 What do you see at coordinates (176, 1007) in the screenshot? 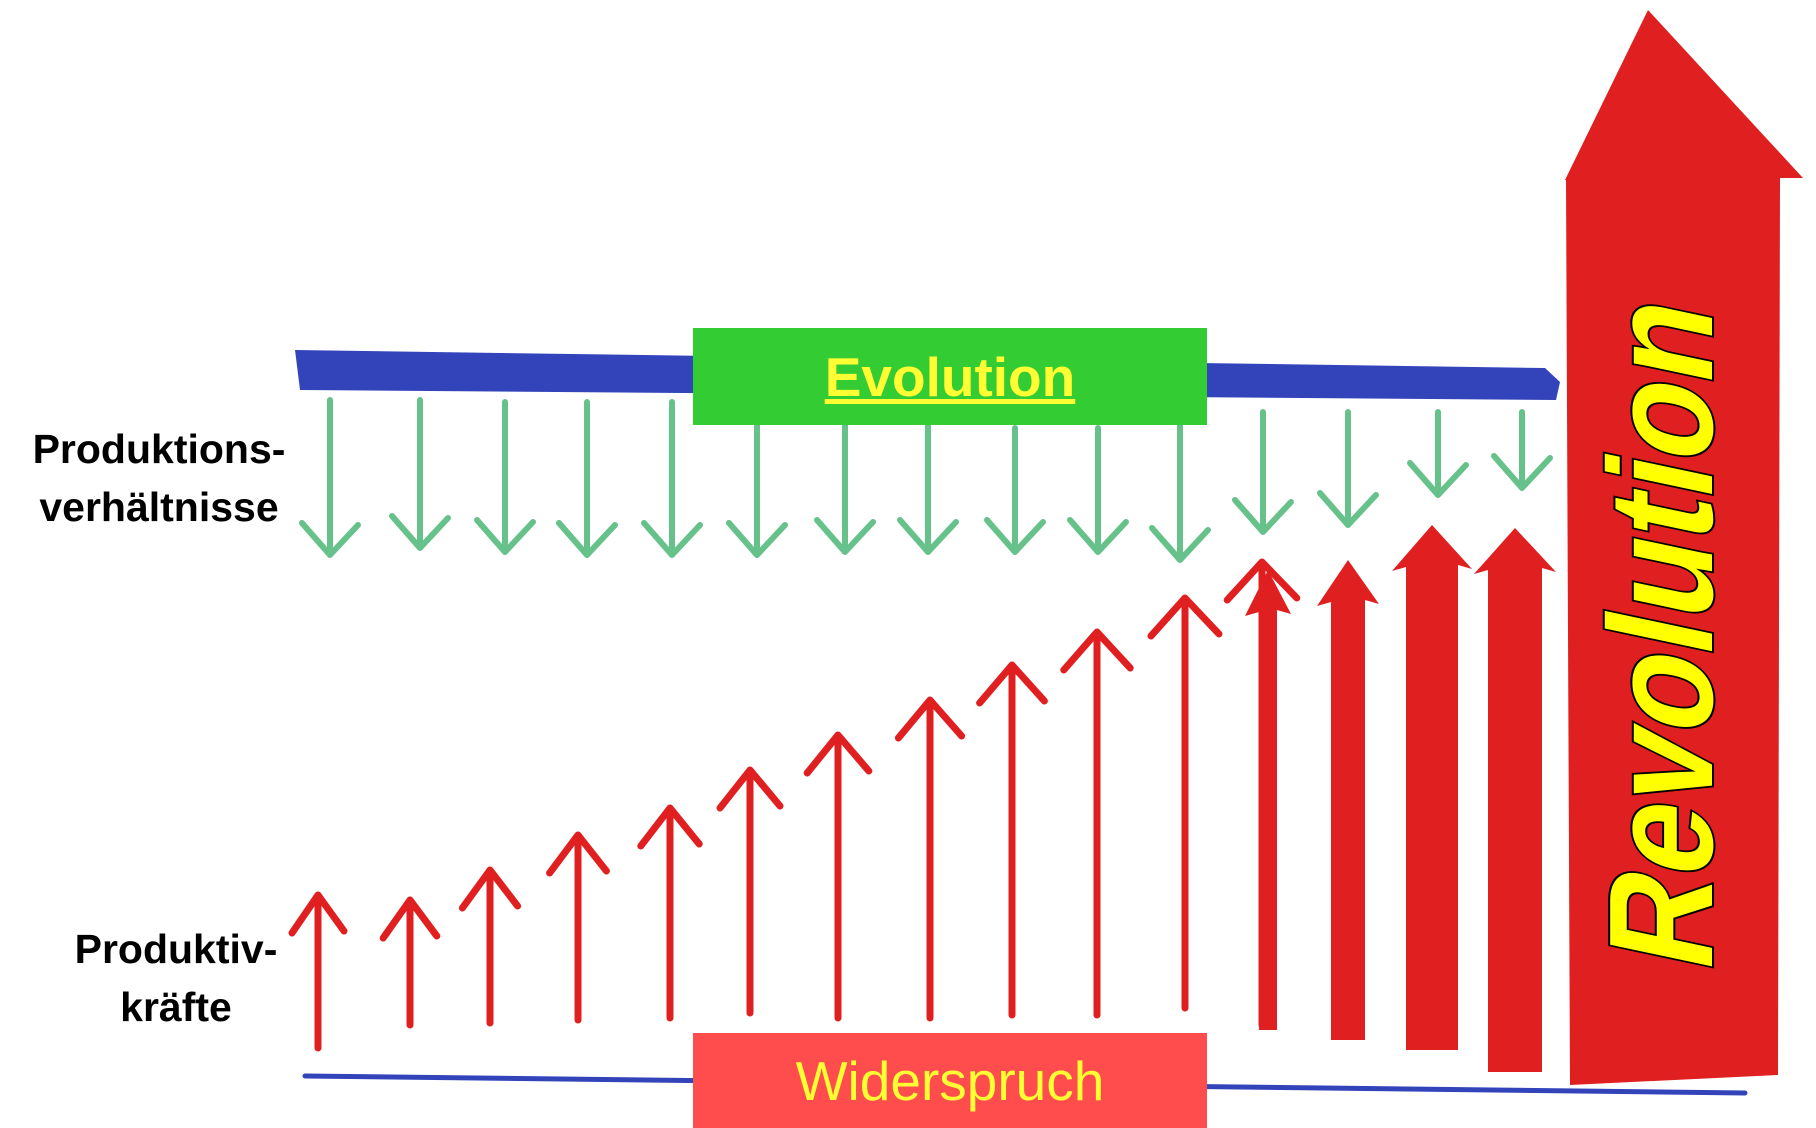
I see `productive-forces-line-2: kräfte` at bounding box center [176, 1007].